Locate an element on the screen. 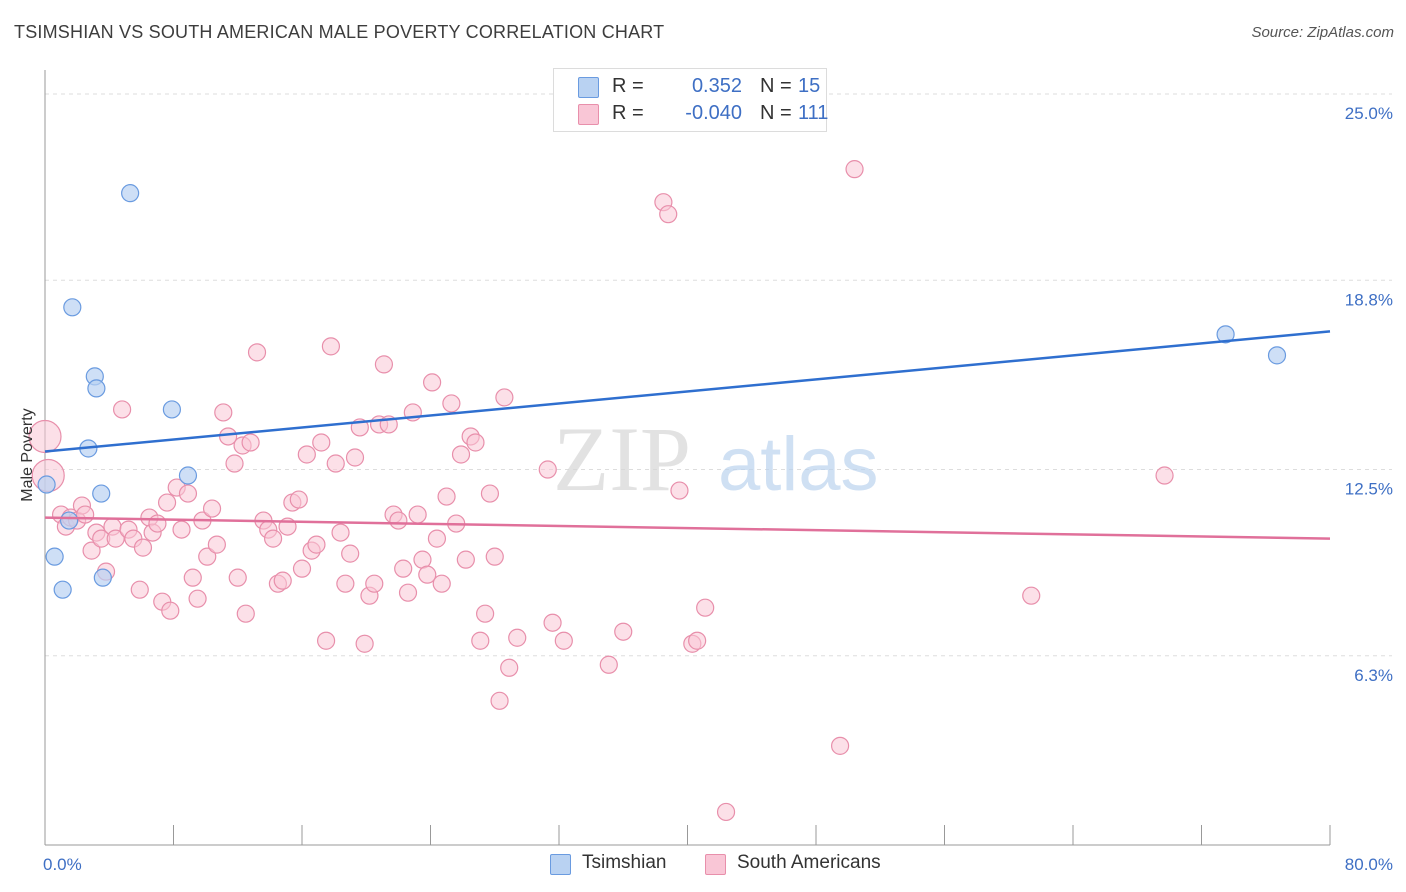 The image size is (1406, 892). x-tick-label-max: 80.0% is located at coordinates (1369, 864).